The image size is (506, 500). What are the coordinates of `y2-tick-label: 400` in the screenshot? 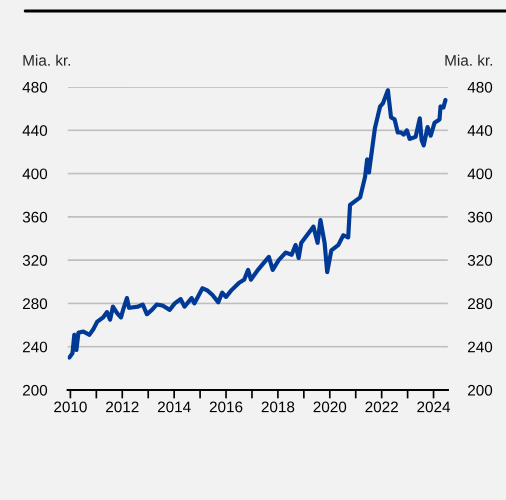 It's located at (480, 174).